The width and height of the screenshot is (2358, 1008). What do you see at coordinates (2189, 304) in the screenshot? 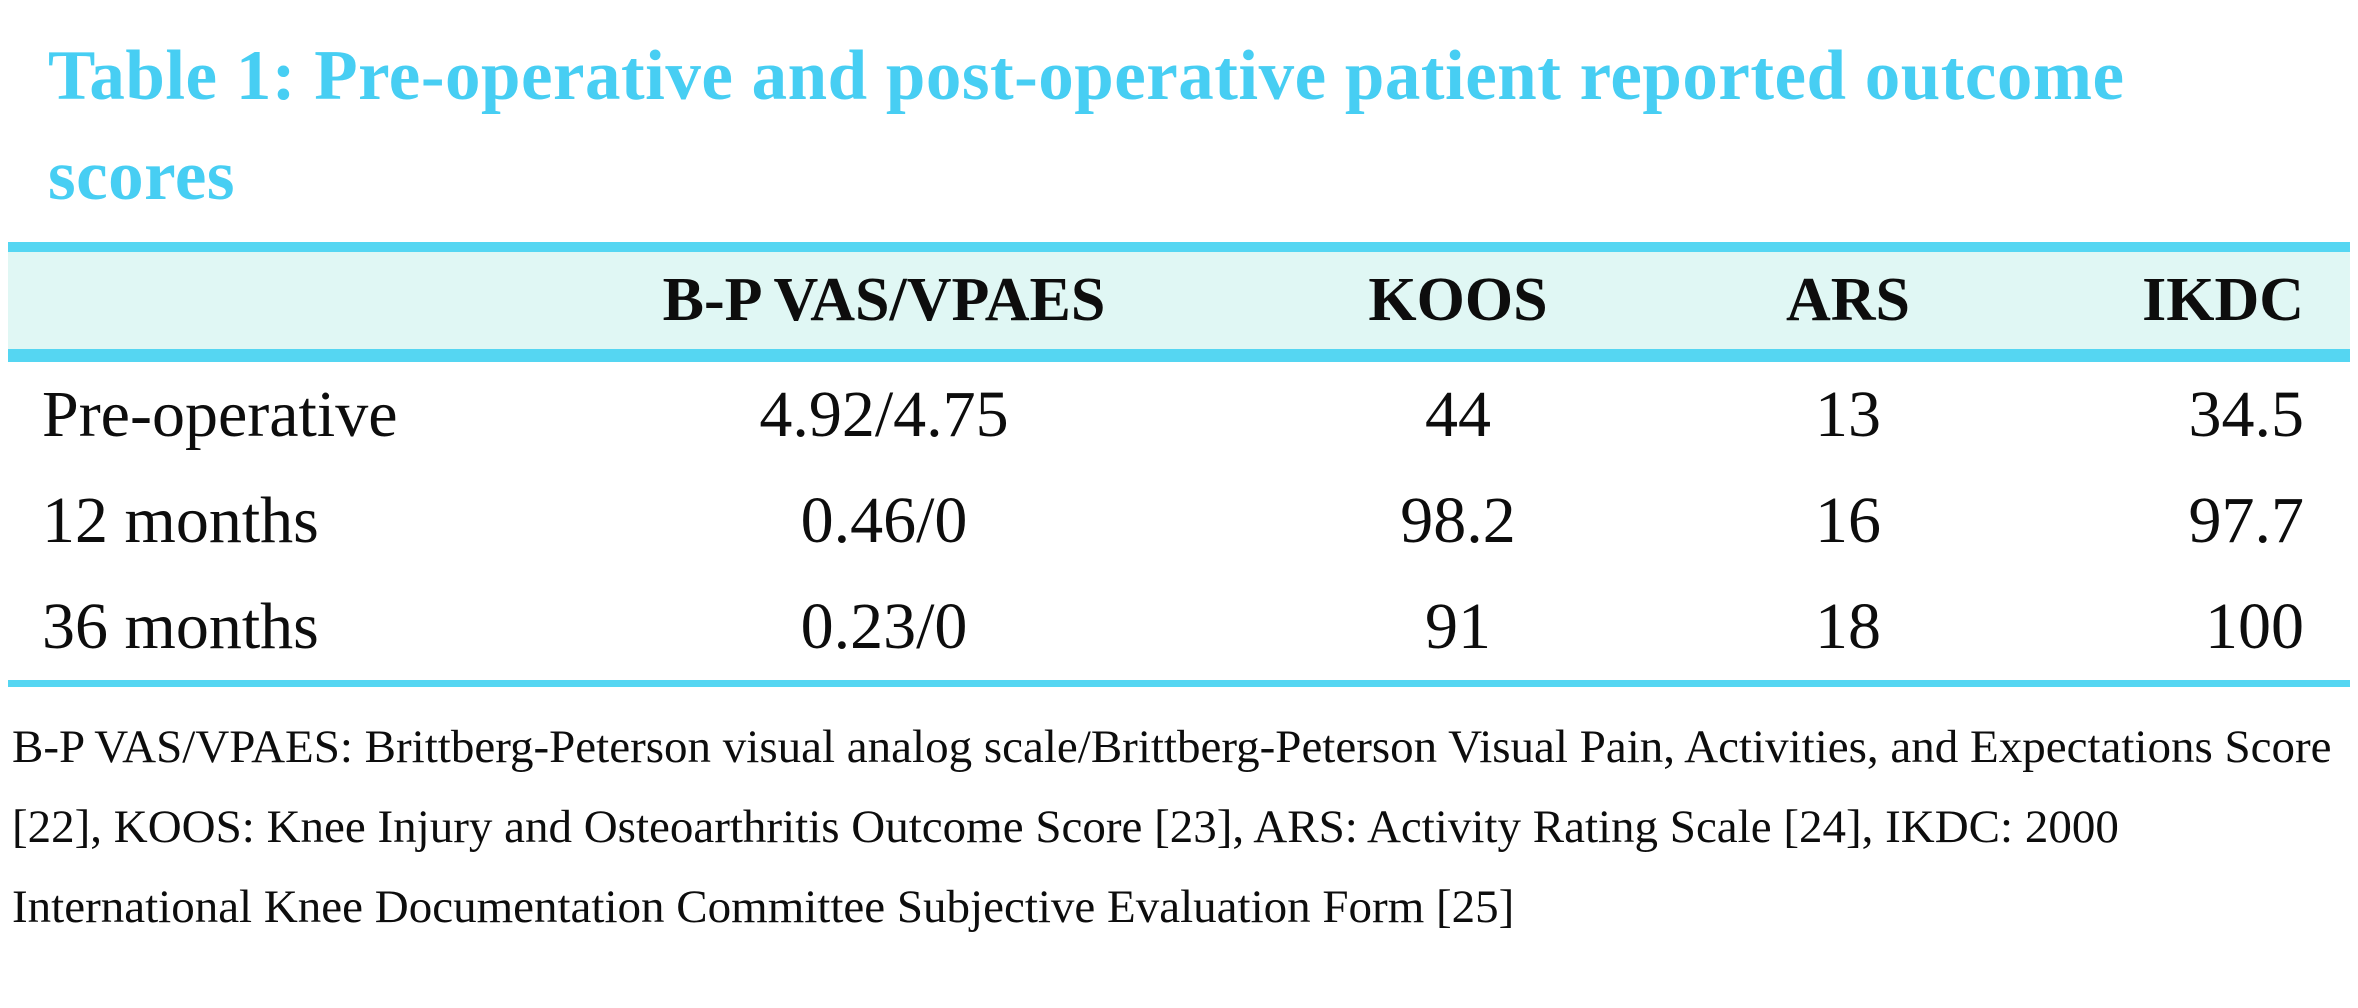
I see `column-header-ikdc: IKDC` at bounding box center [2189, 304].